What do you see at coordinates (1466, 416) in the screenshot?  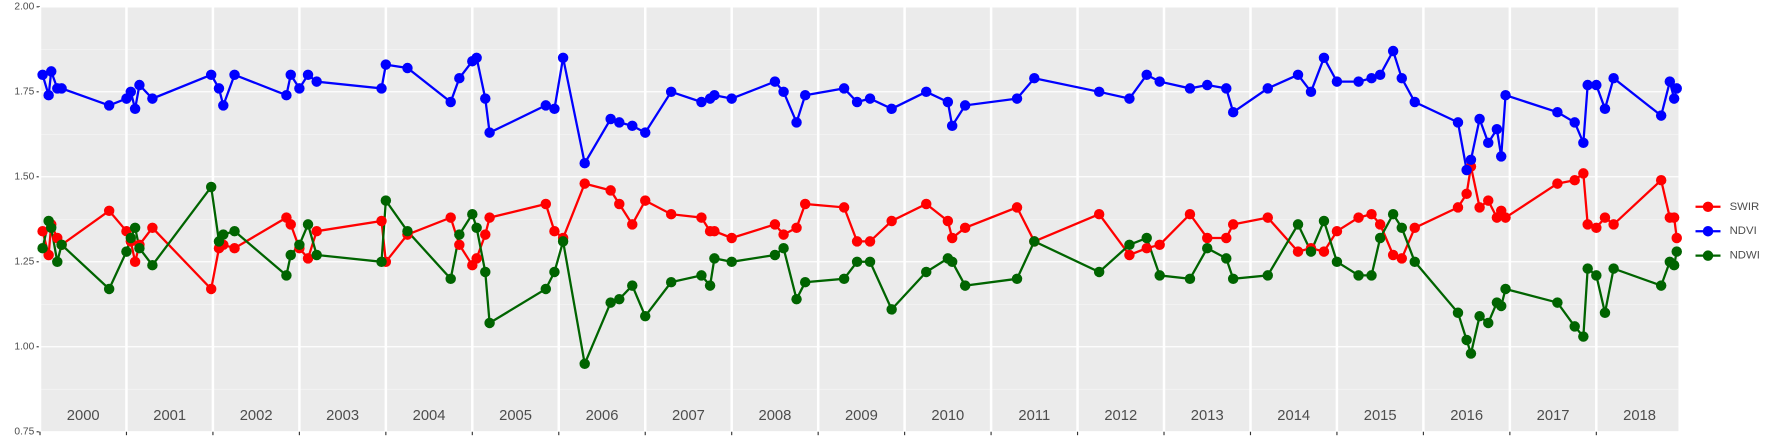 I see `year-label: 2016` at bounding box center [1466, 416].